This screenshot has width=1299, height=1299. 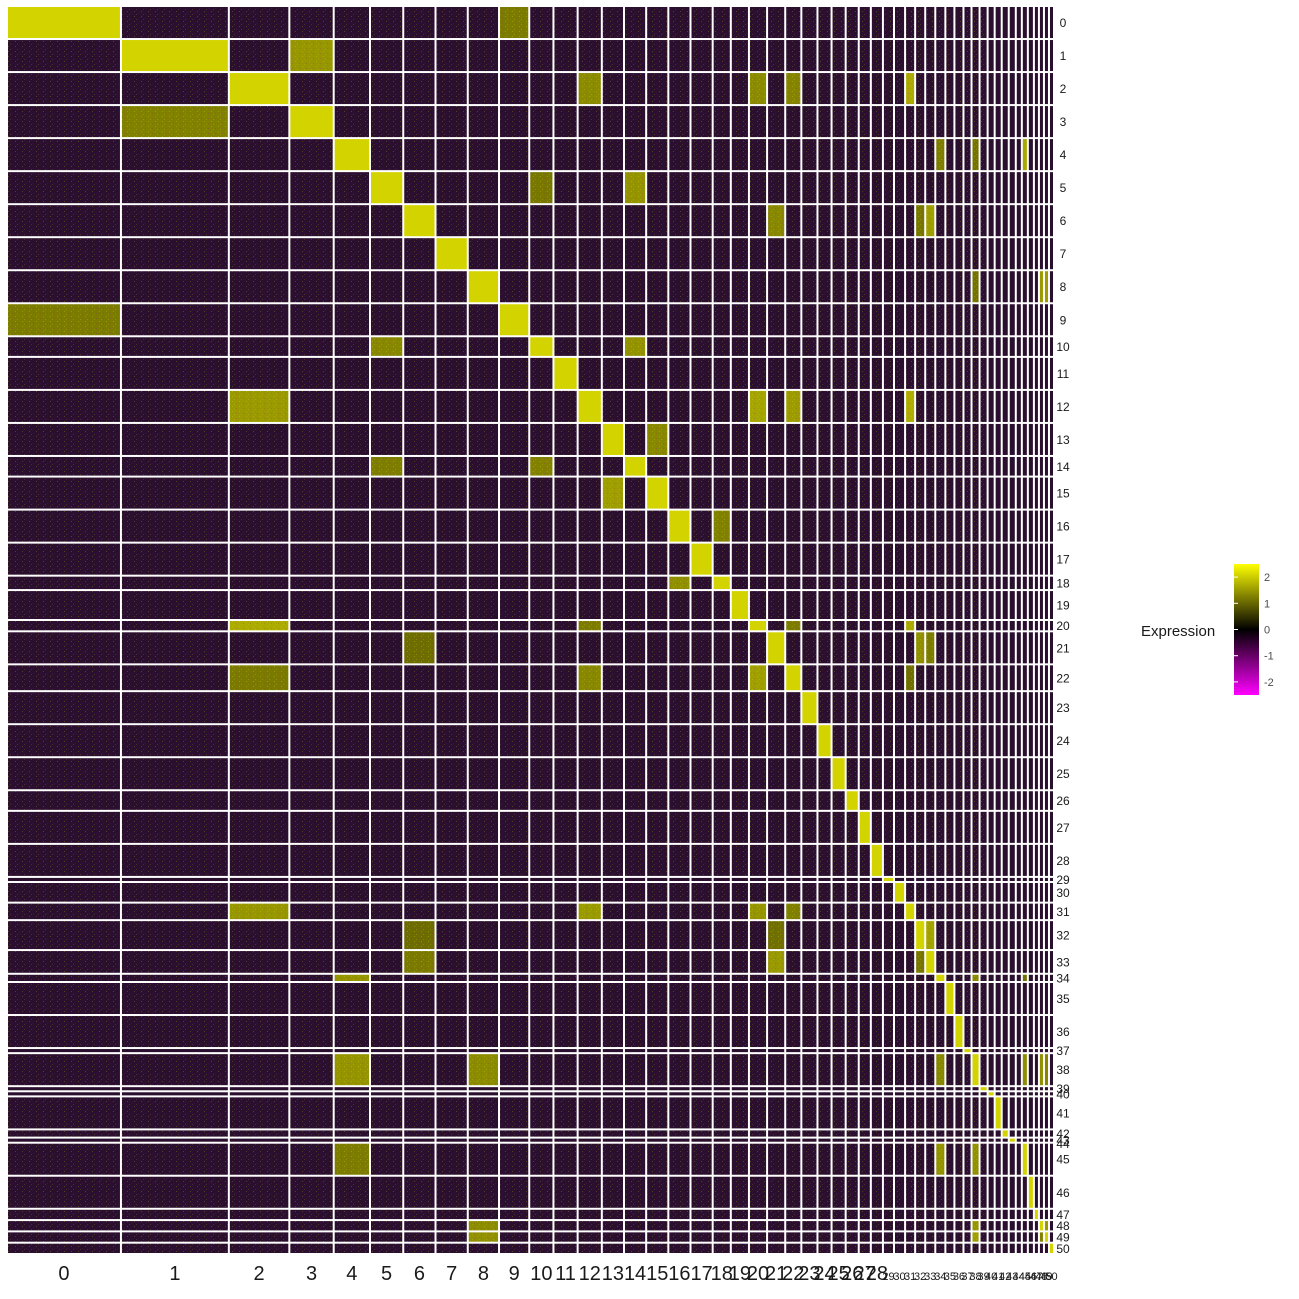 What do you see at coordinates (793, 1274) in the screenshot?
I see `x-tick-label: 22` at bounding box center [793, 1274].